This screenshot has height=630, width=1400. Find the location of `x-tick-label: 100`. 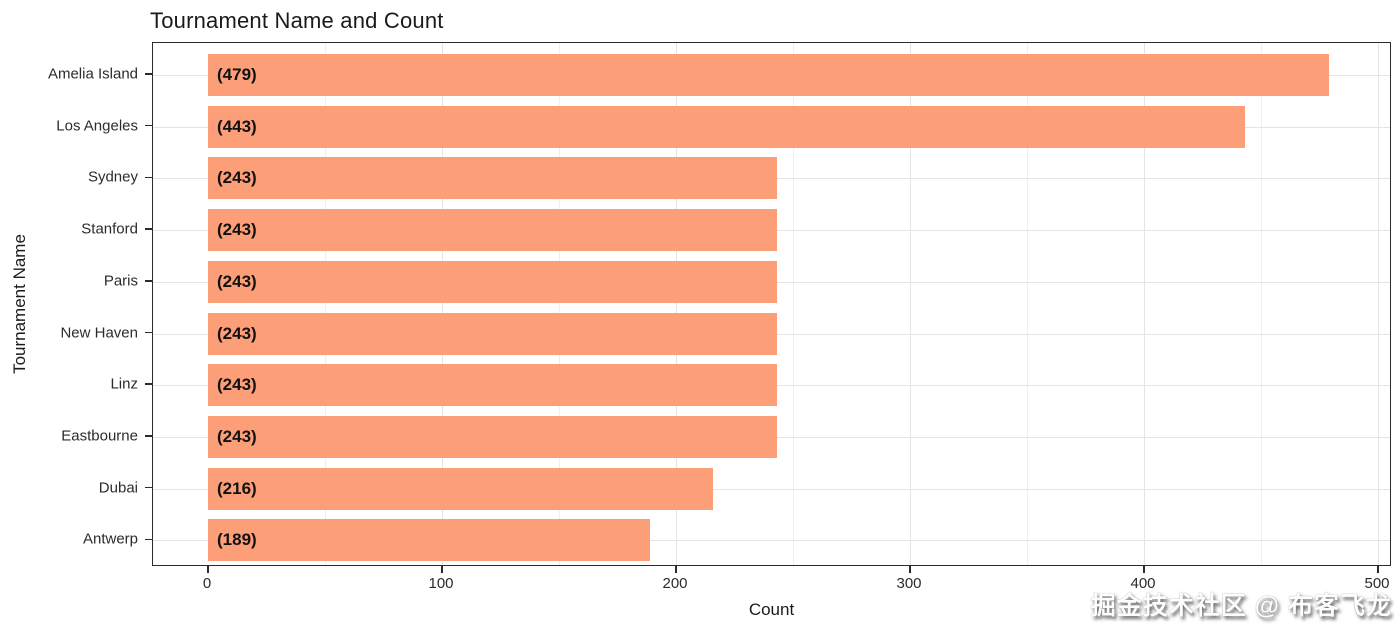

x-tick-label: 100 is located at coordinates (441, 583).